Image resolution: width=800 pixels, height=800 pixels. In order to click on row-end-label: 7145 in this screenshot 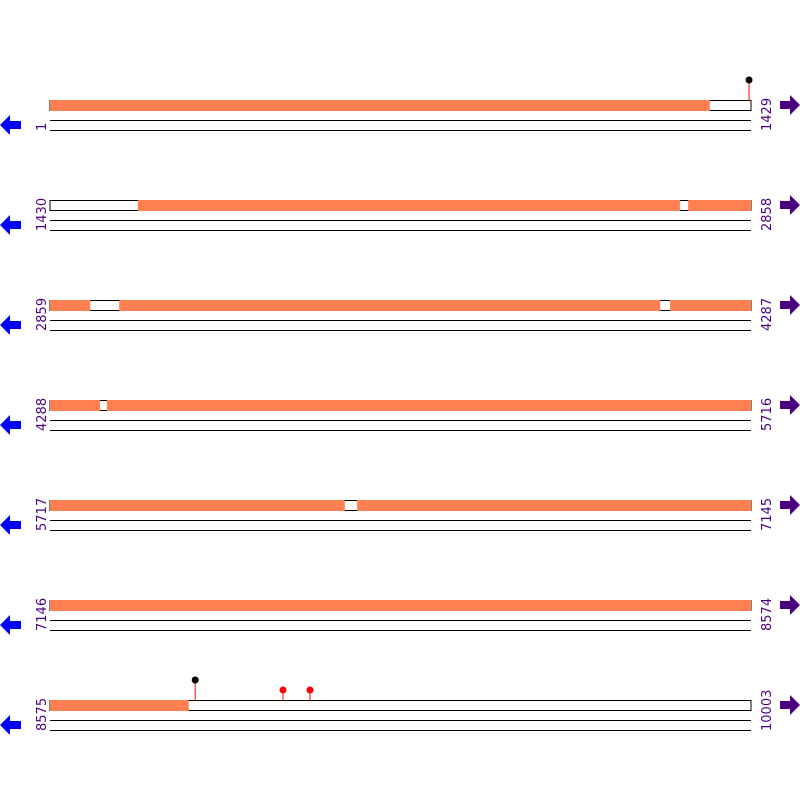, I will do `click(767, 514)`.